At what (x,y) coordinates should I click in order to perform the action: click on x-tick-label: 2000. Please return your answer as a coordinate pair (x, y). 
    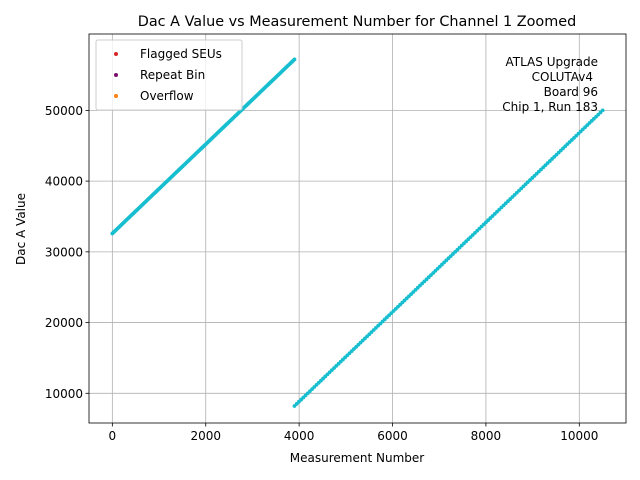
    Looking at the image, I should click on (205, 436).